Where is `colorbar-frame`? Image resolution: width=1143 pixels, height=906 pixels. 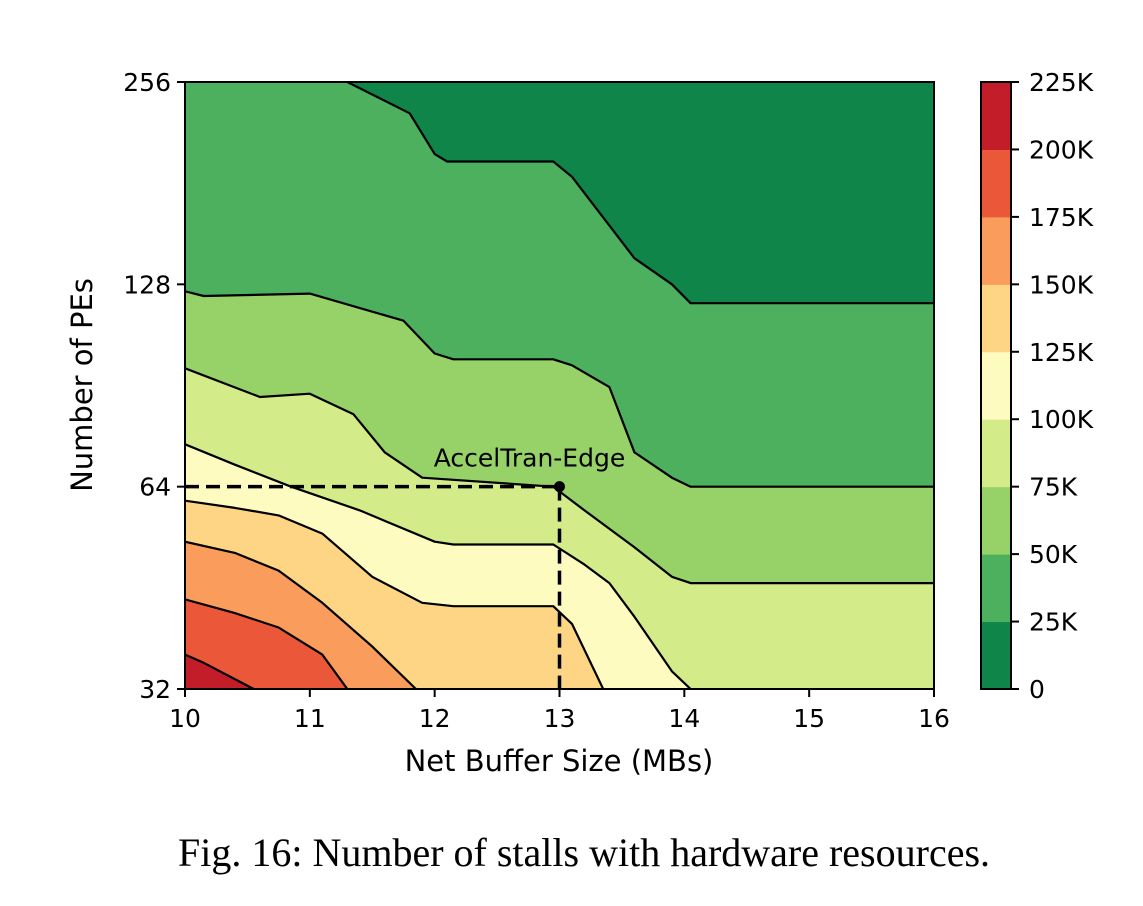
colorbar-frame is located at coordinates (996, 385).